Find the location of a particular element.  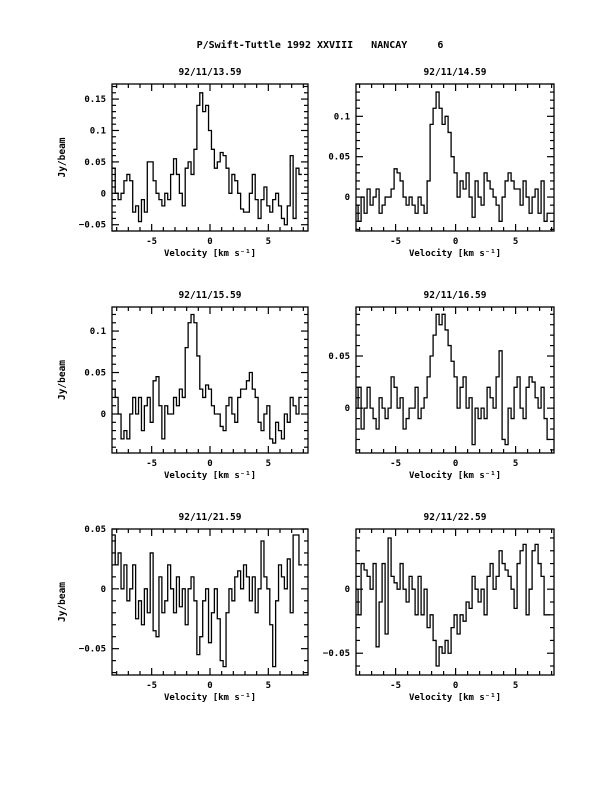

spectrum-panel-2: 92/11/14.59 Velocity [km s⁻¹] -5 0 5 0 0.05 0.1 is located at coordinates (441, 163).